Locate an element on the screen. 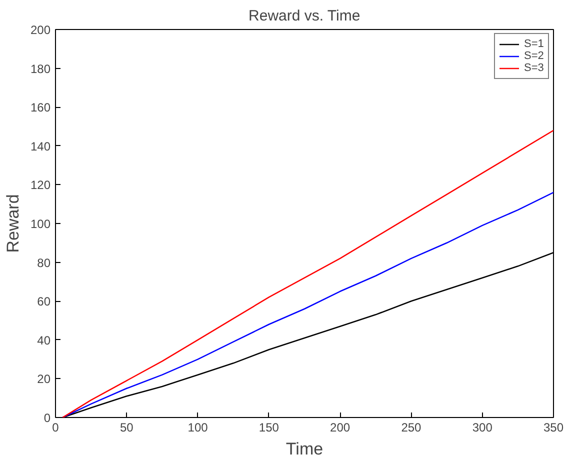  x-tick-label: 250 is located at coordinates (411, 427).